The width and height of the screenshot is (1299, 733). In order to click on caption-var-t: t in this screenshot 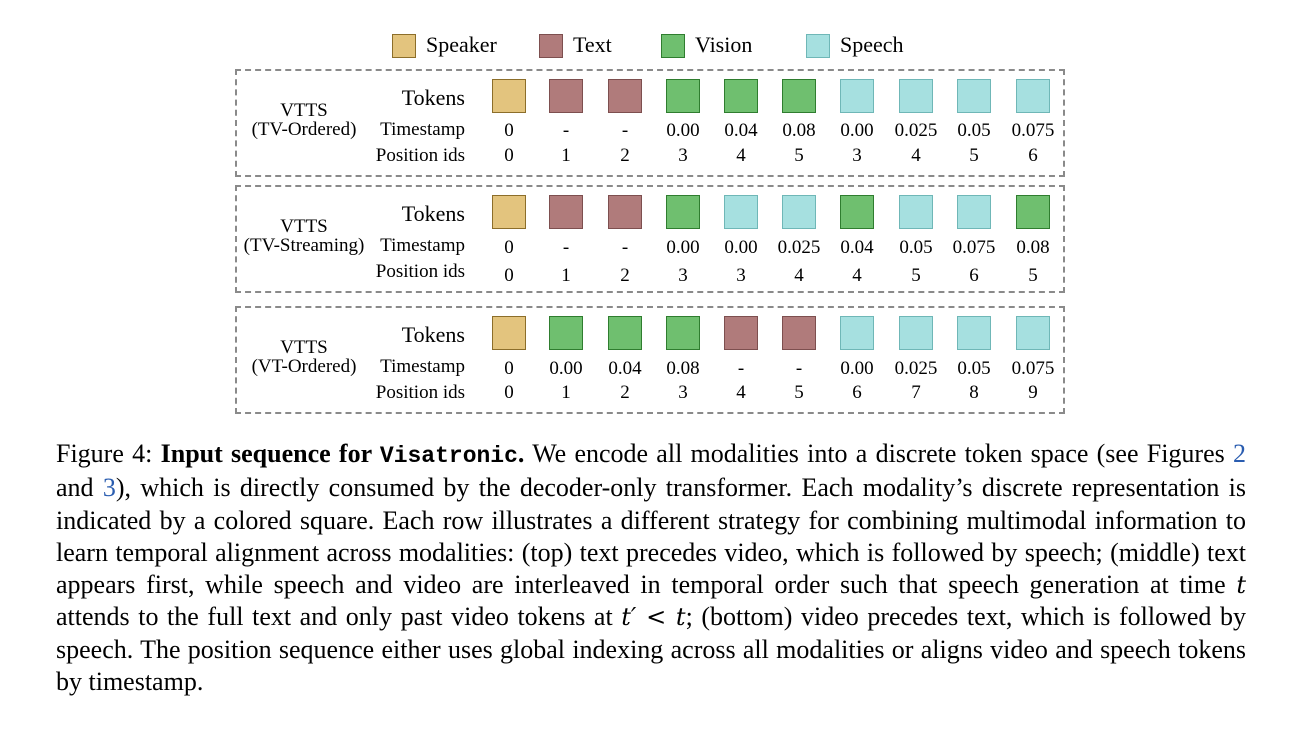, I will do `click(1241, 585)`.